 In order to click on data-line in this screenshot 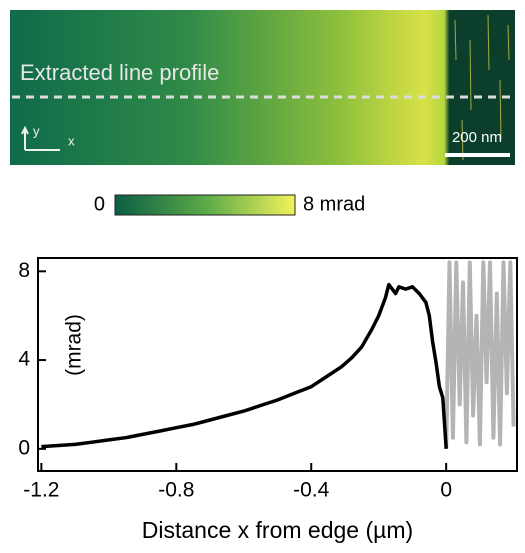, I will do `click(480, 354)`.